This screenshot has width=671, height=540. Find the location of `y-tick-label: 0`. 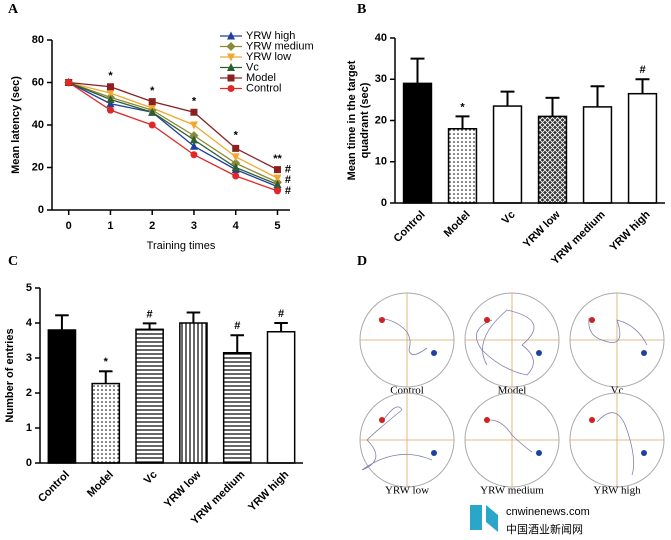

y-tick-label: 0 is located at coordinates (384, 203).